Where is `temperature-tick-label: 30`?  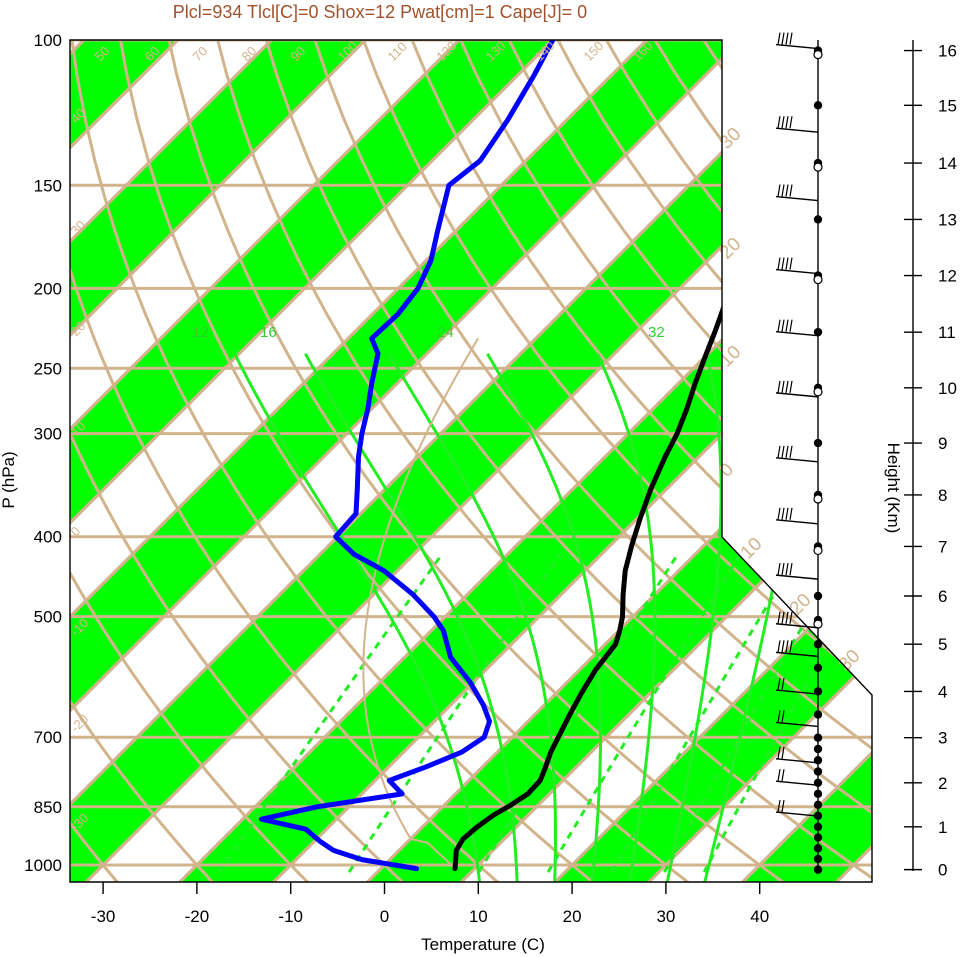 temperature-tick-label: 30 is located at coordinates (665, 916).